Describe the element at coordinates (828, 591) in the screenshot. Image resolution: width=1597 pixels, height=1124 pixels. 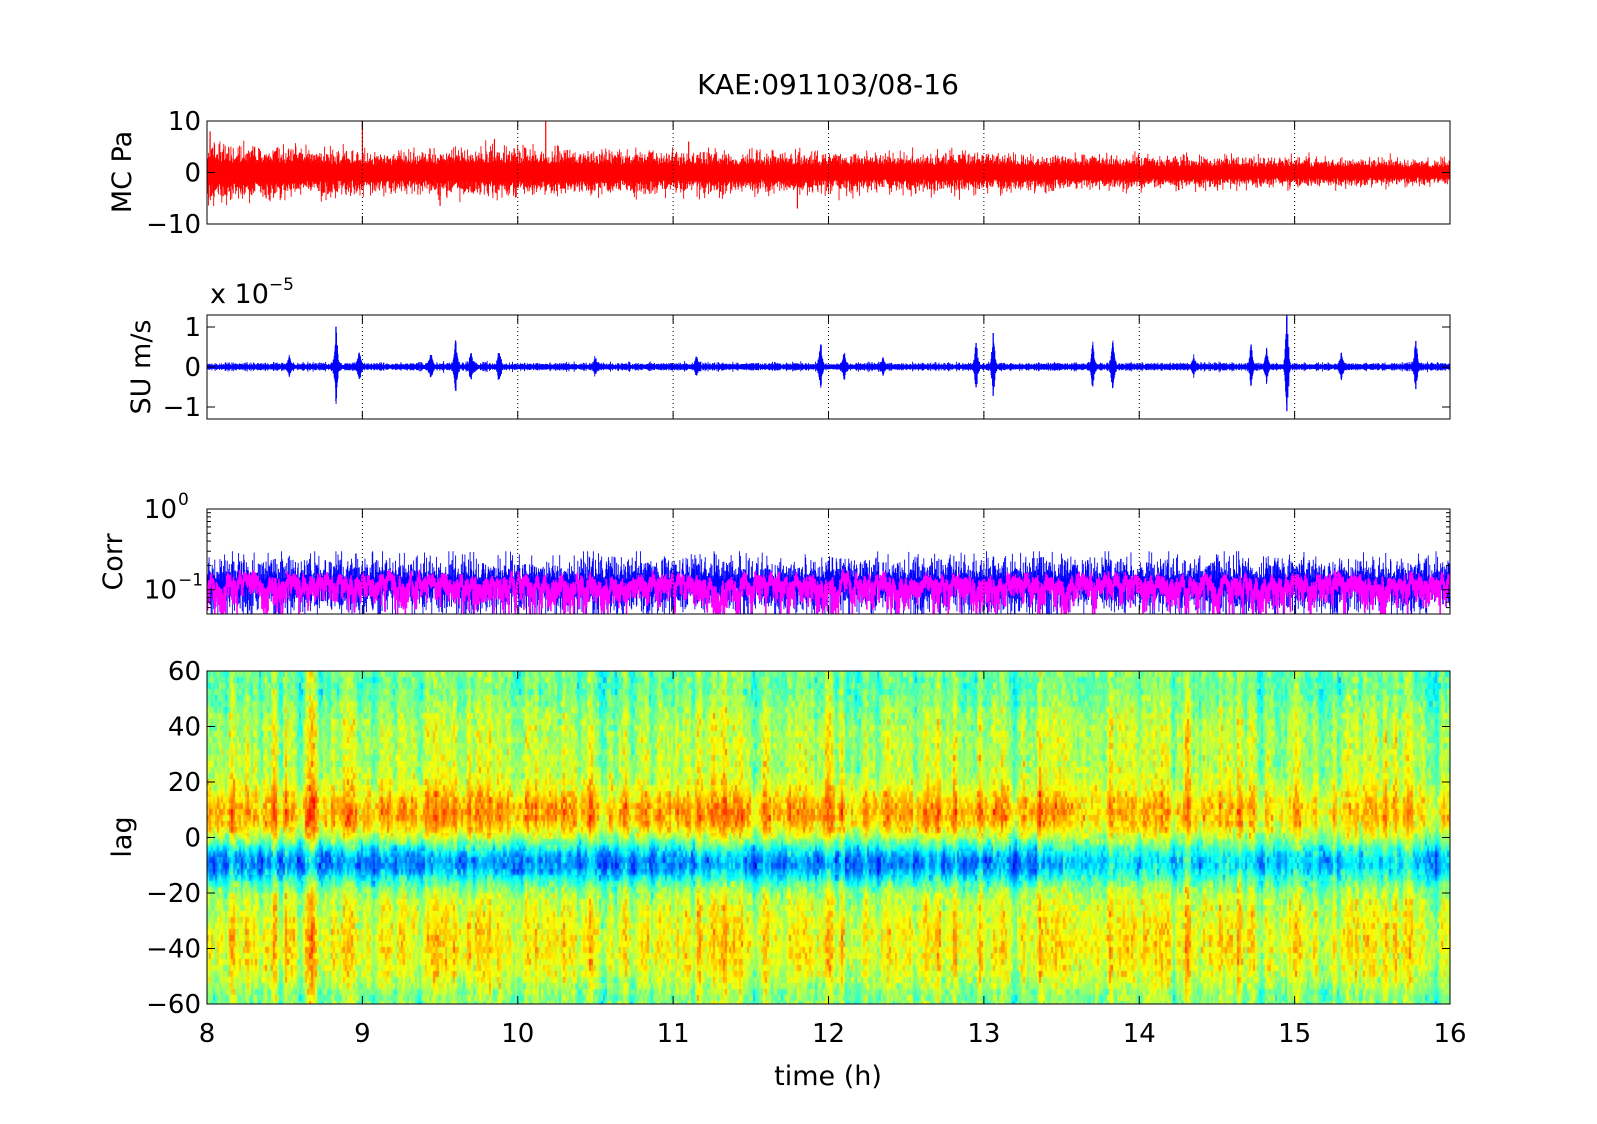
I see `corr-smooth-trace` at that location.